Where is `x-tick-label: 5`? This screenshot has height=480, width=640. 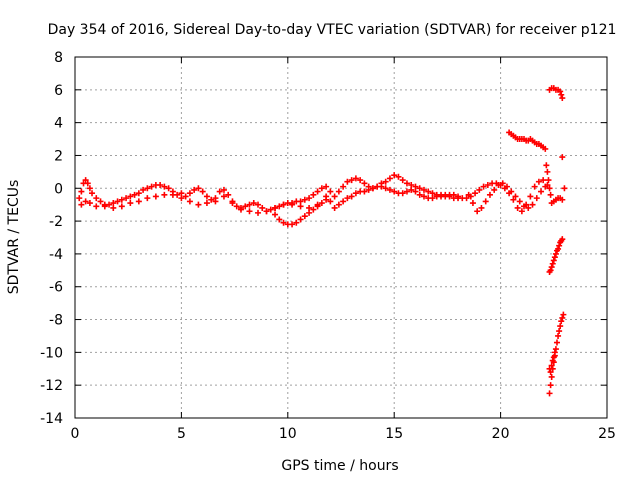 x-tick-label: 5 is located at coordinates (181, 434).